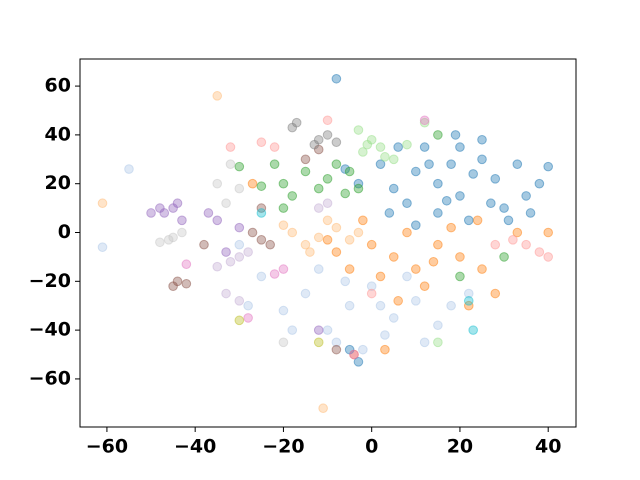  What do you see at coordinates (64, 232) in the screenshot?
I see `y-tick-label: 0` at bounding box center [64, 232].